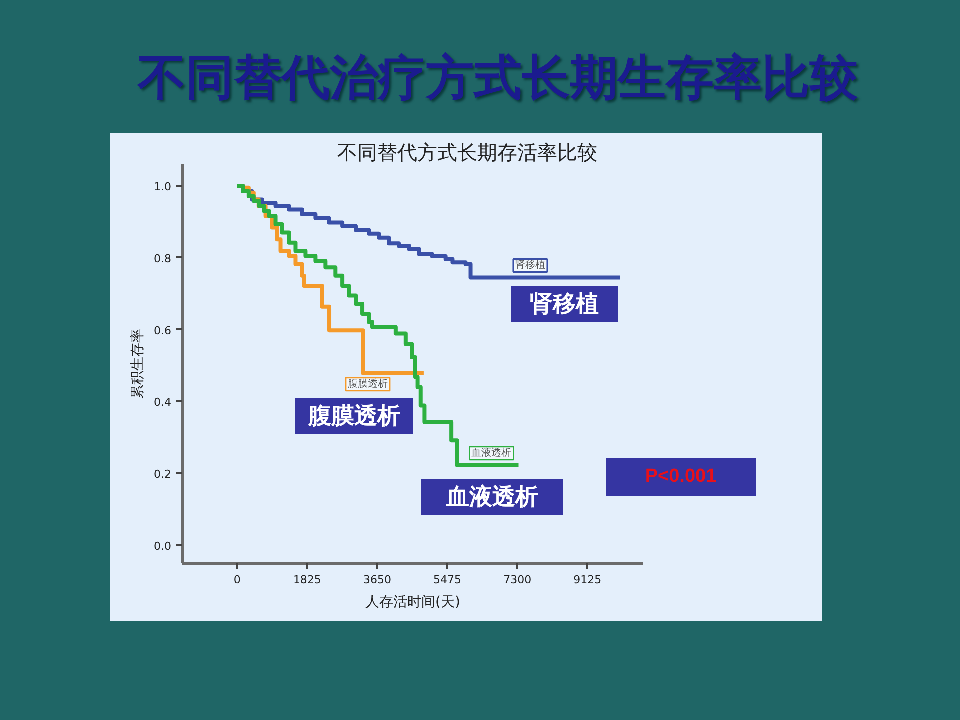  What do you see at coordinates (163, 403) in the screenshot?
I see `y-tick-label: 0.4` at bounding box center [163, 403].